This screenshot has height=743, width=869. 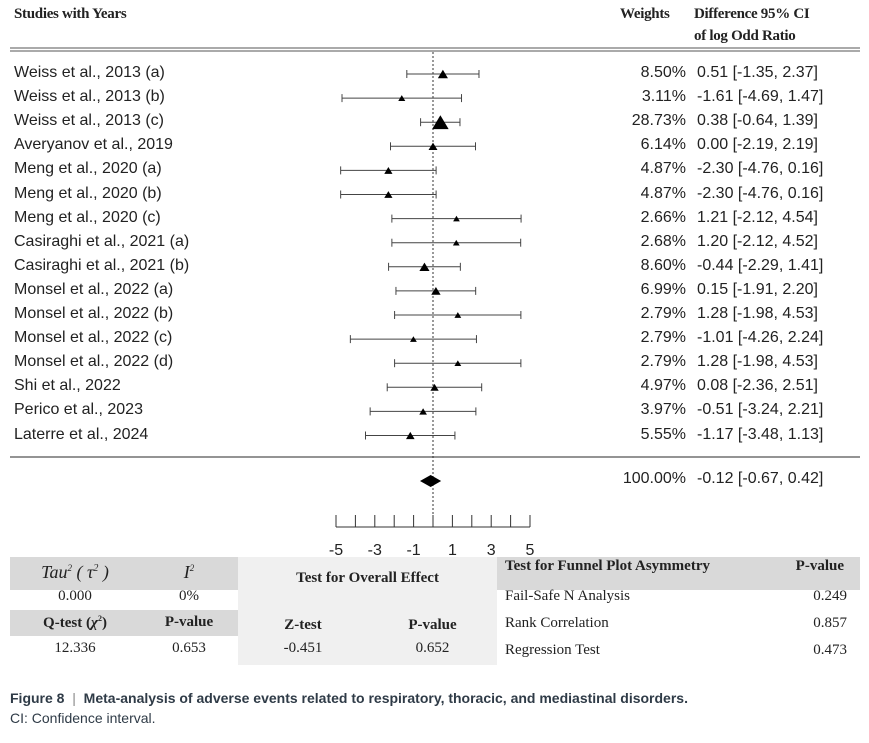 I want to click on i2-value: 0%, so click(x=189, y=596).